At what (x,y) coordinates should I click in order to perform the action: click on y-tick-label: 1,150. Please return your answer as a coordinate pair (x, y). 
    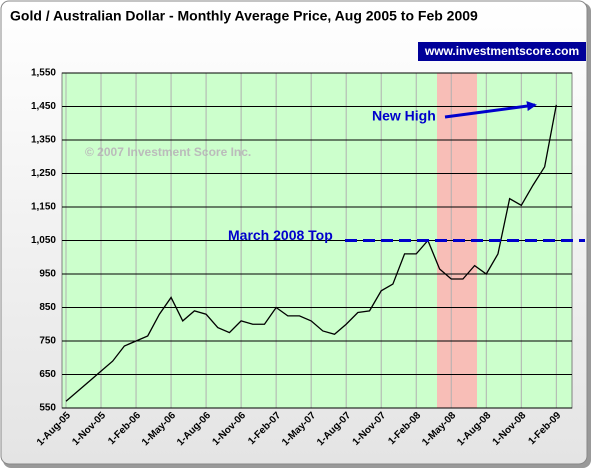
    Looking at the image, I should click on (43, 207).